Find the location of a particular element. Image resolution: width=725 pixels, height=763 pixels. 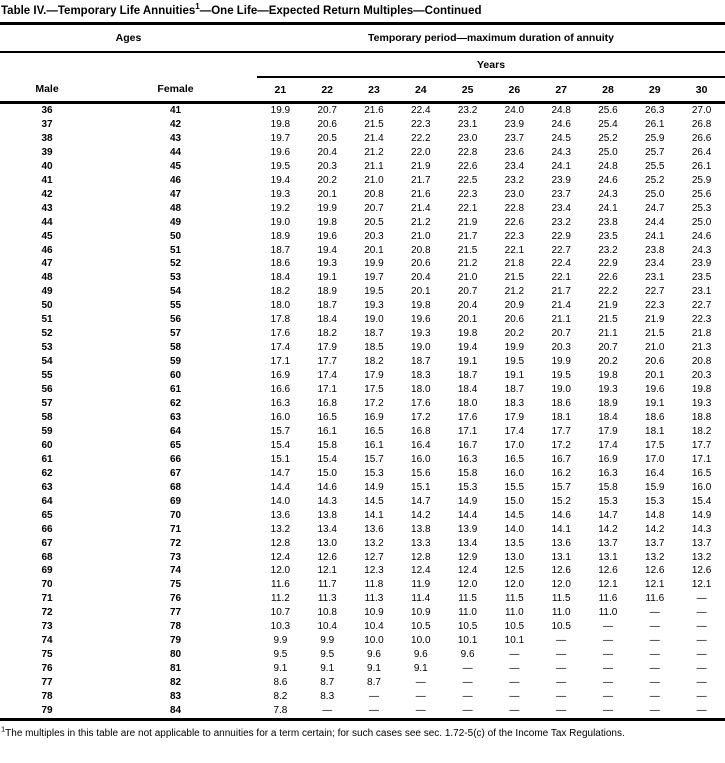

multiple-value-cell: 21.5 is located at coordinates (608, 320).